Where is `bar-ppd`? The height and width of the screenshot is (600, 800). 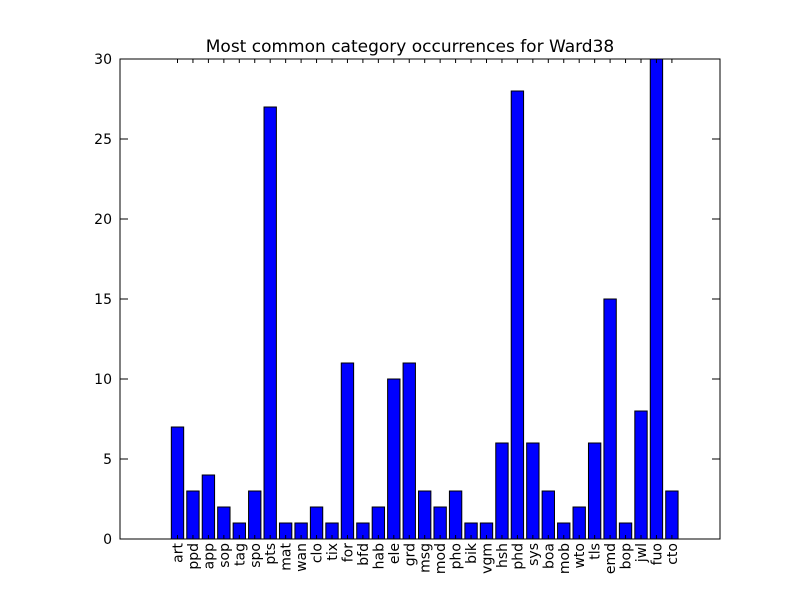
bar-ppd is located at coordinates (193, 515).